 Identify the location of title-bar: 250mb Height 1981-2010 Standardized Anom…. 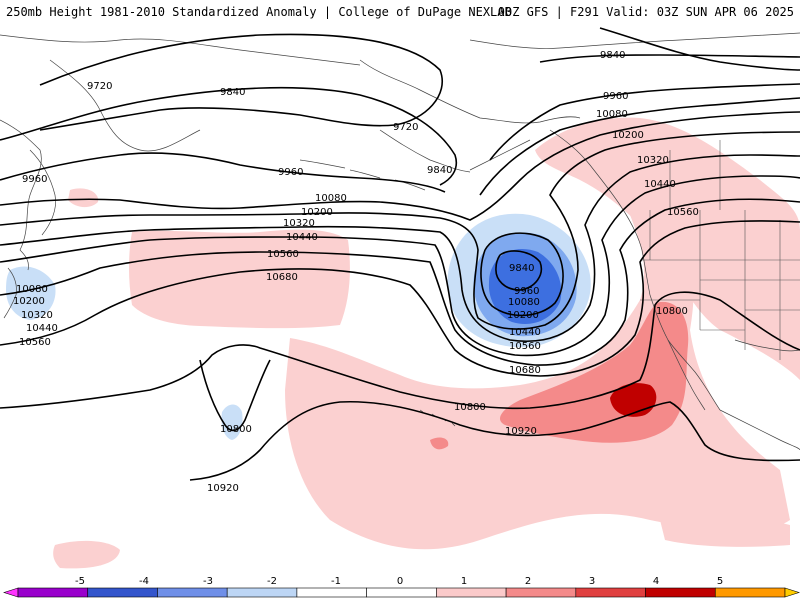
(400, 11).